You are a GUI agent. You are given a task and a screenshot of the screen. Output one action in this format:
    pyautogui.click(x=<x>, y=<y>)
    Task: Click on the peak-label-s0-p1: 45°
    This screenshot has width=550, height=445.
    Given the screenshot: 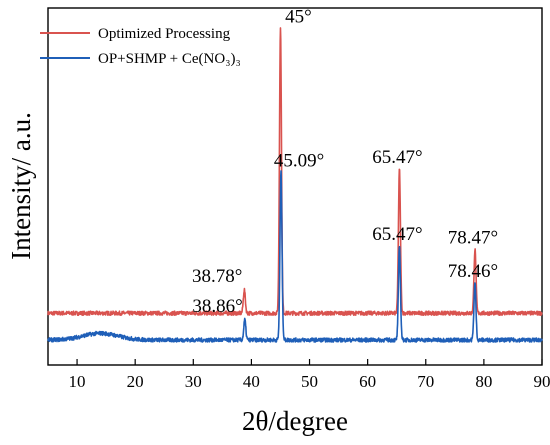 What is the action you would take?
    pyautogui.click(x=298, y=16)
    